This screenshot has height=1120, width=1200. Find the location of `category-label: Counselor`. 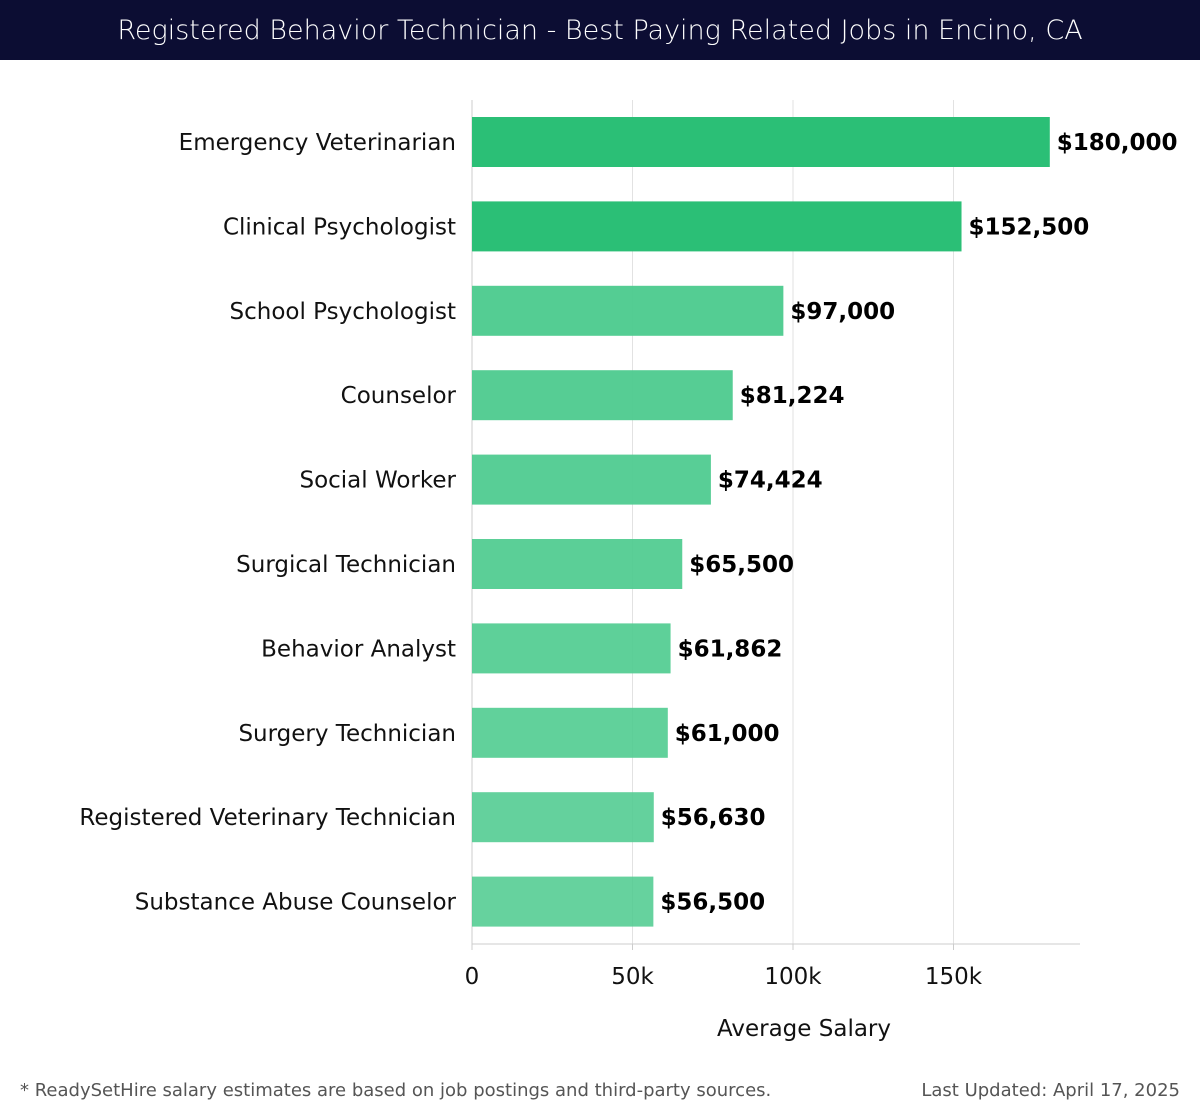

category-label: Counselor is located at coordinates (399, 396).